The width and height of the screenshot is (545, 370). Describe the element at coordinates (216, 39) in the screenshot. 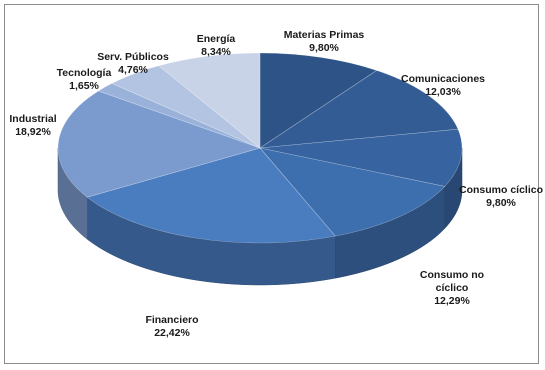

I see `slice-label-line: Energía` at that location.